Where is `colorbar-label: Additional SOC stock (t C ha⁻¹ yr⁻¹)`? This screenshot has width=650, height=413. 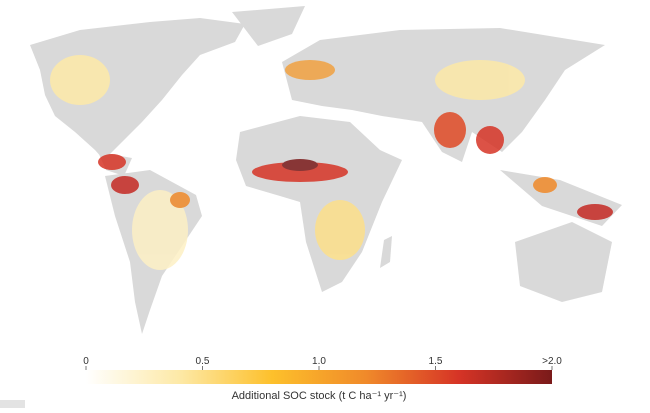
colorbar-label: Additional SOC stock (t C ha⁻¹ yr⁻¹) is located at coordinates (319, 396).